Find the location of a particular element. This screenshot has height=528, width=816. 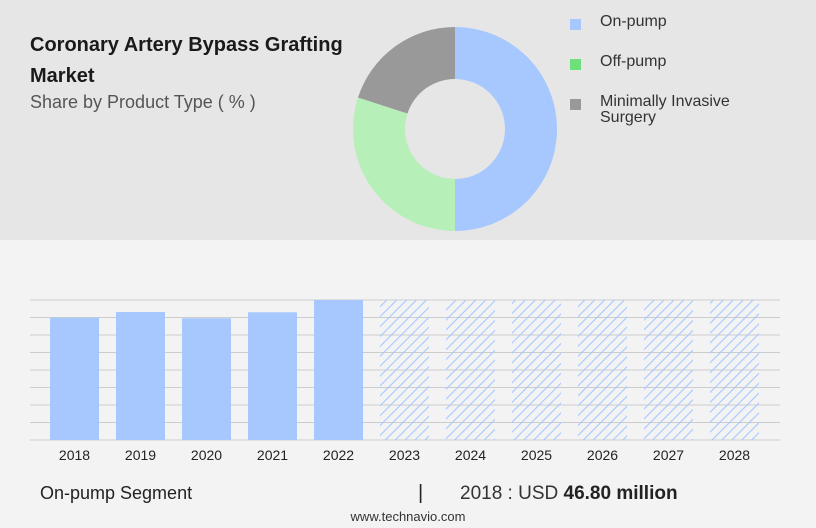

donut-chart is located at coordinates (454, 129).